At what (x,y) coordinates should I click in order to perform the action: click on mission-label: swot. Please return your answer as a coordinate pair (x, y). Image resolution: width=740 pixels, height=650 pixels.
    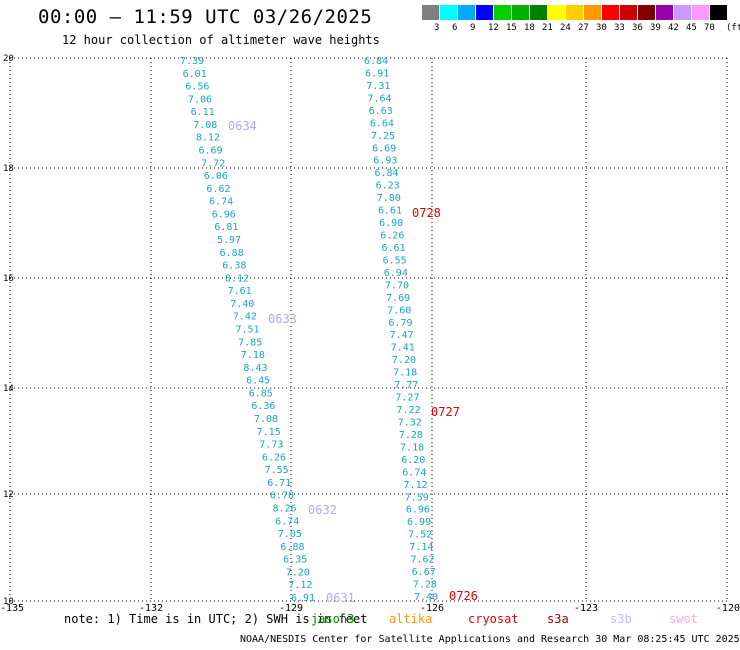
    Looking at the image, I should click on (683, 619).